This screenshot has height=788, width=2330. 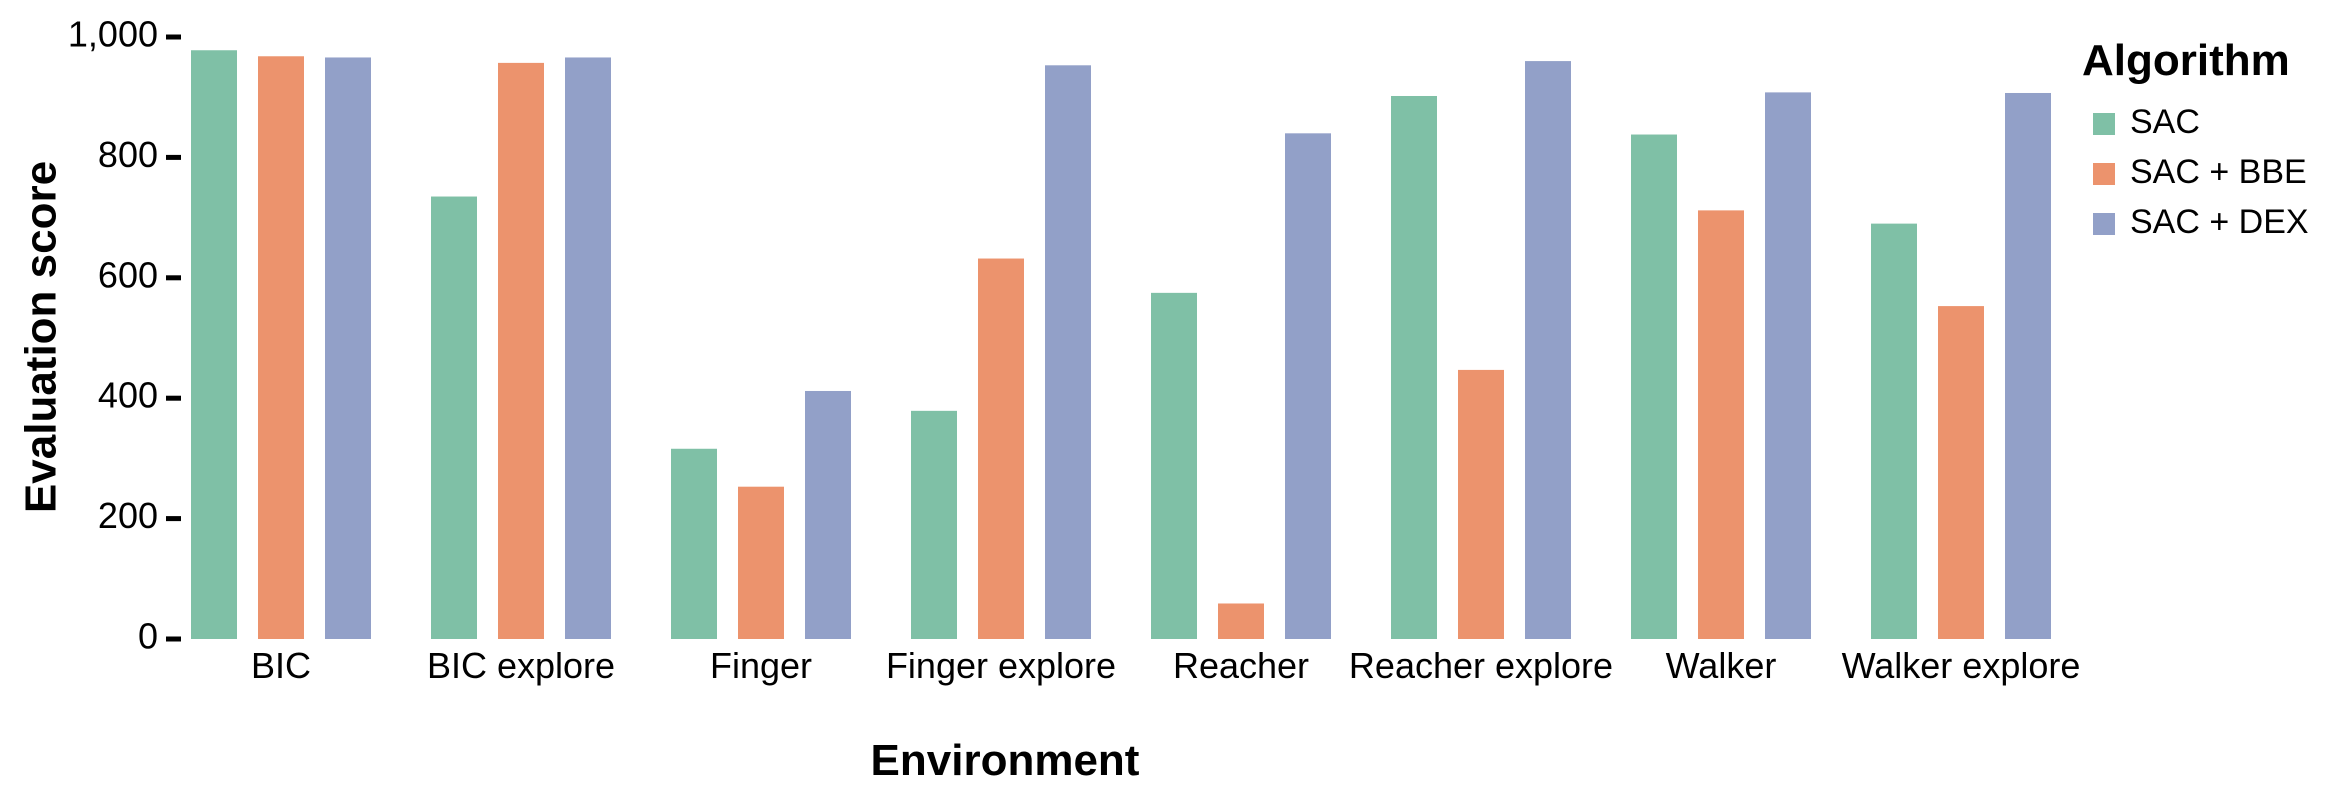 What do you see at coordinates (1721, 424) in the screenshot?
I see `bar-sac-bbe-walker` at bounding box center [1721, 424].